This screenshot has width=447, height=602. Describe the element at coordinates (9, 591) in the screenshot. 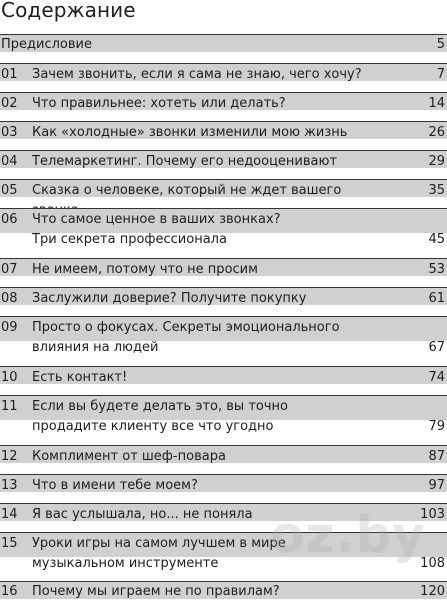

I see `toc-chapter-number: 16` at that location.